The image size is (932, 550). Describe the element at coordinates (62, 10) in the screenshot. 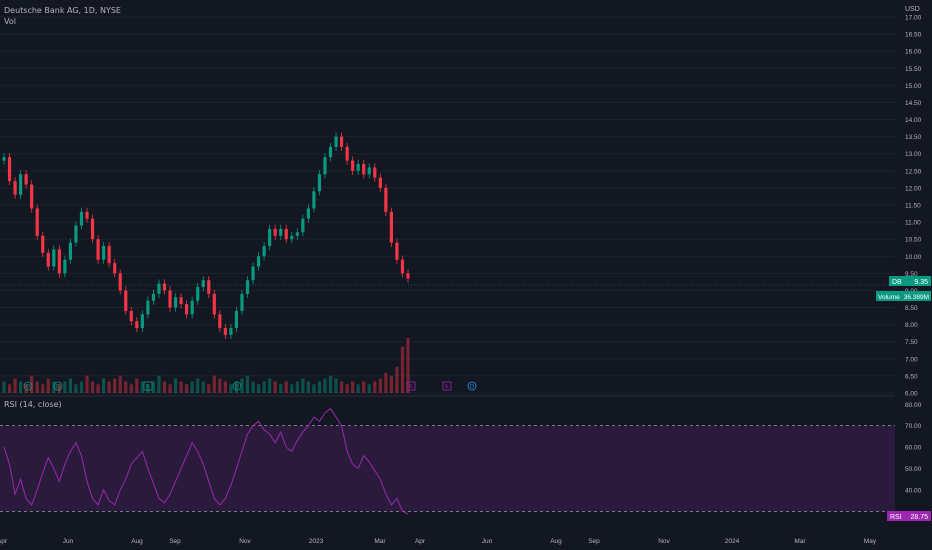

I see `symbol-title: Deutsche Bank AG, 1D, NYSE` at that location.